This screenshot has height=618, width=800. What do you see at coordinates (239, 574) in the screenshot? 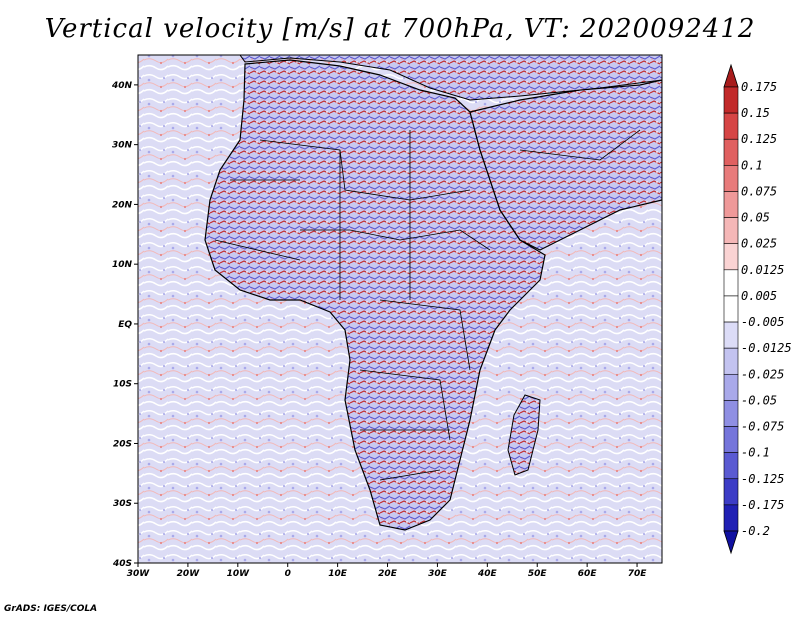
I see `x-tick-label: 10W` at bounding box center [239, 574].